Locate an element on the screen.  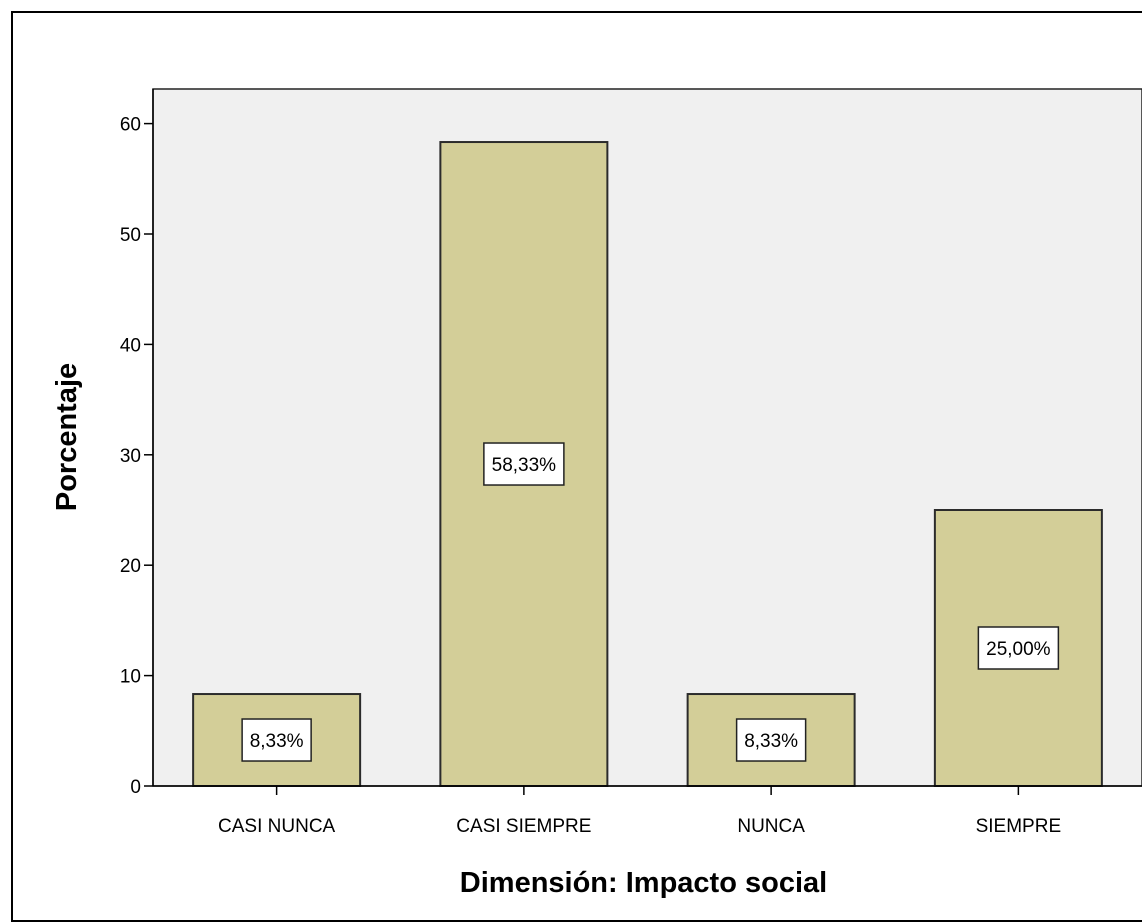
y-tick-label: 30 is located at coordinates (130, 456).